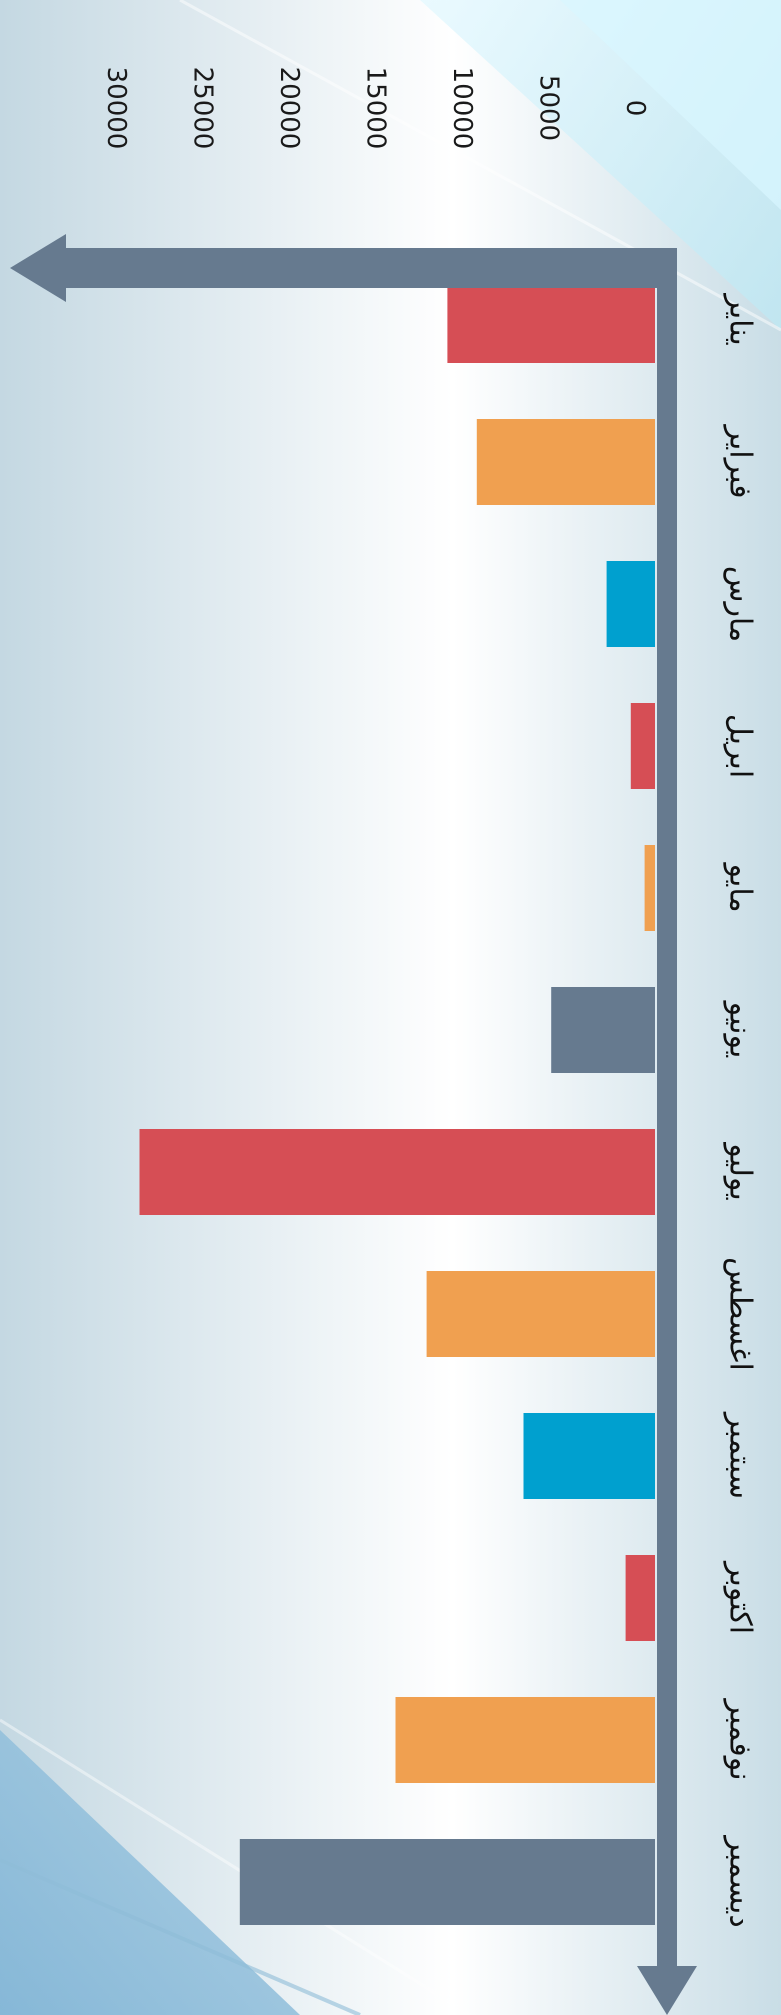 This screenshot has height=2015, width=781. I want to click on category-label-9: سبتمبر, so click(740, 1455).